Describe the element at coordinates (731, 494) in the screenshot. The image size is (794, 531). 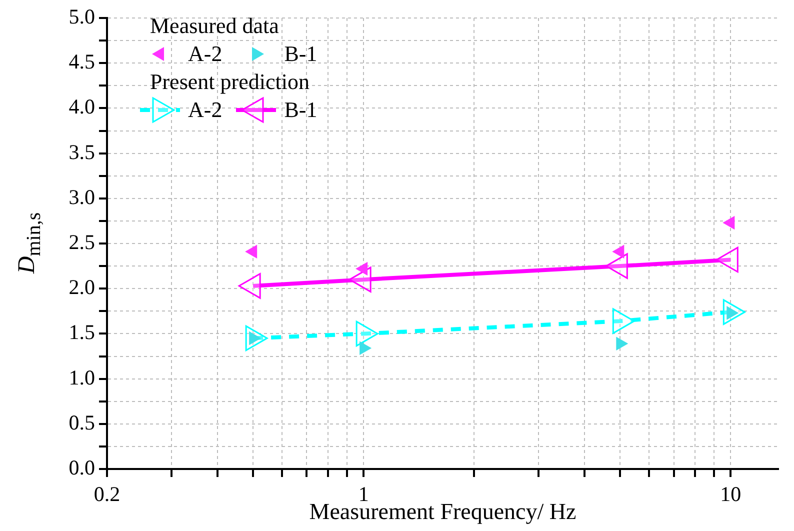
I see `x-tick-label: 10` at that location.